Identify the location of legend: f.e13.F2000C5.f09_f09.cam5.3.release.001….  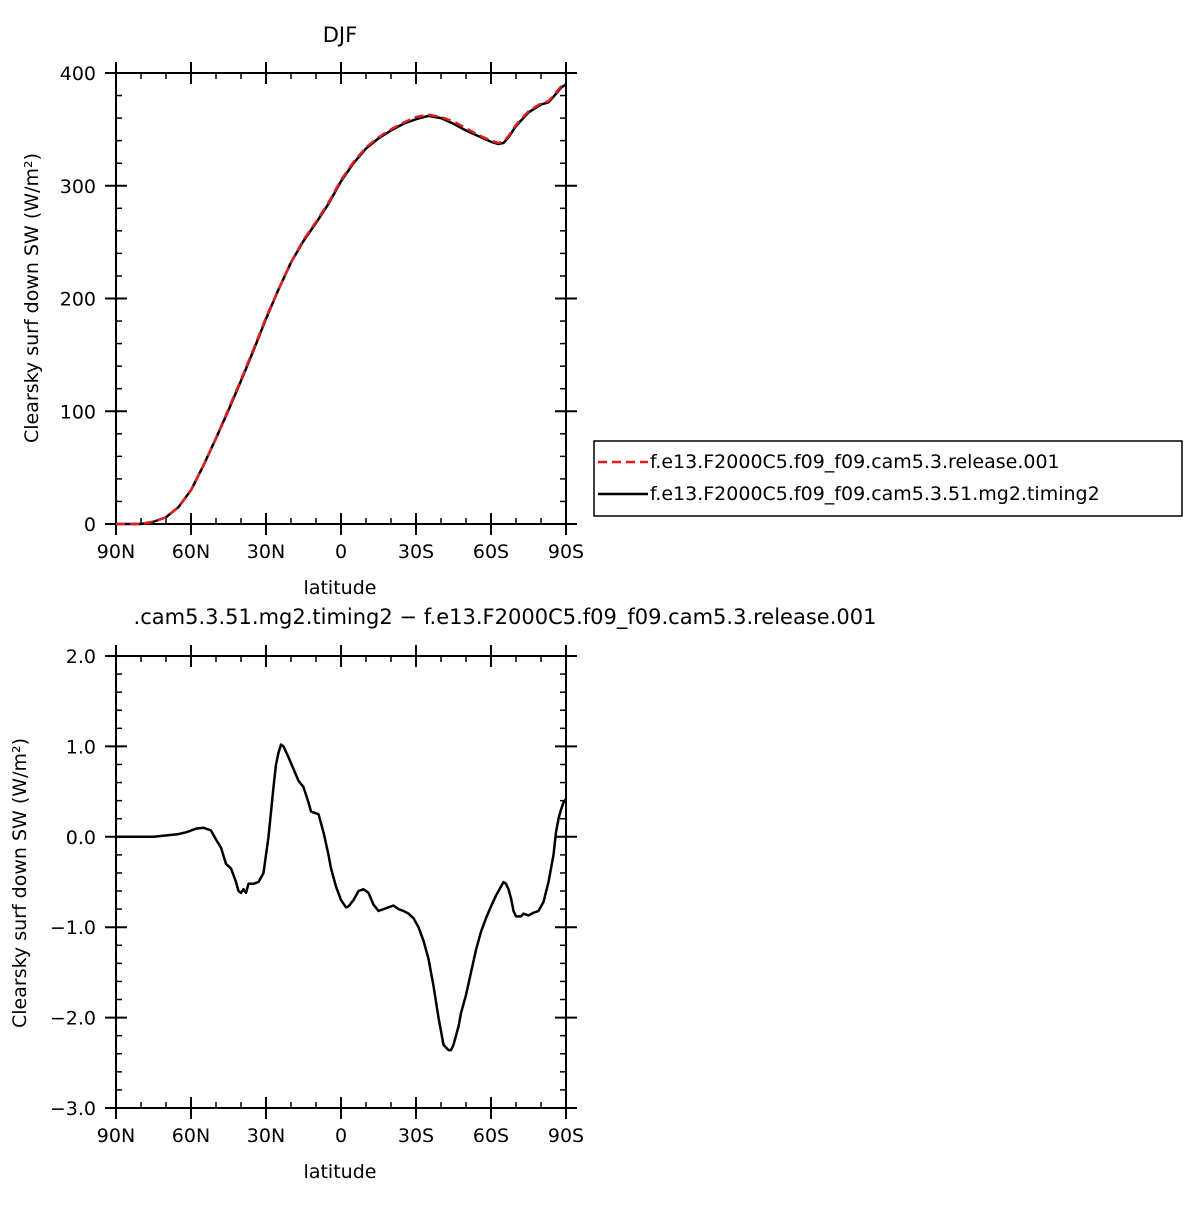
(888, 478).